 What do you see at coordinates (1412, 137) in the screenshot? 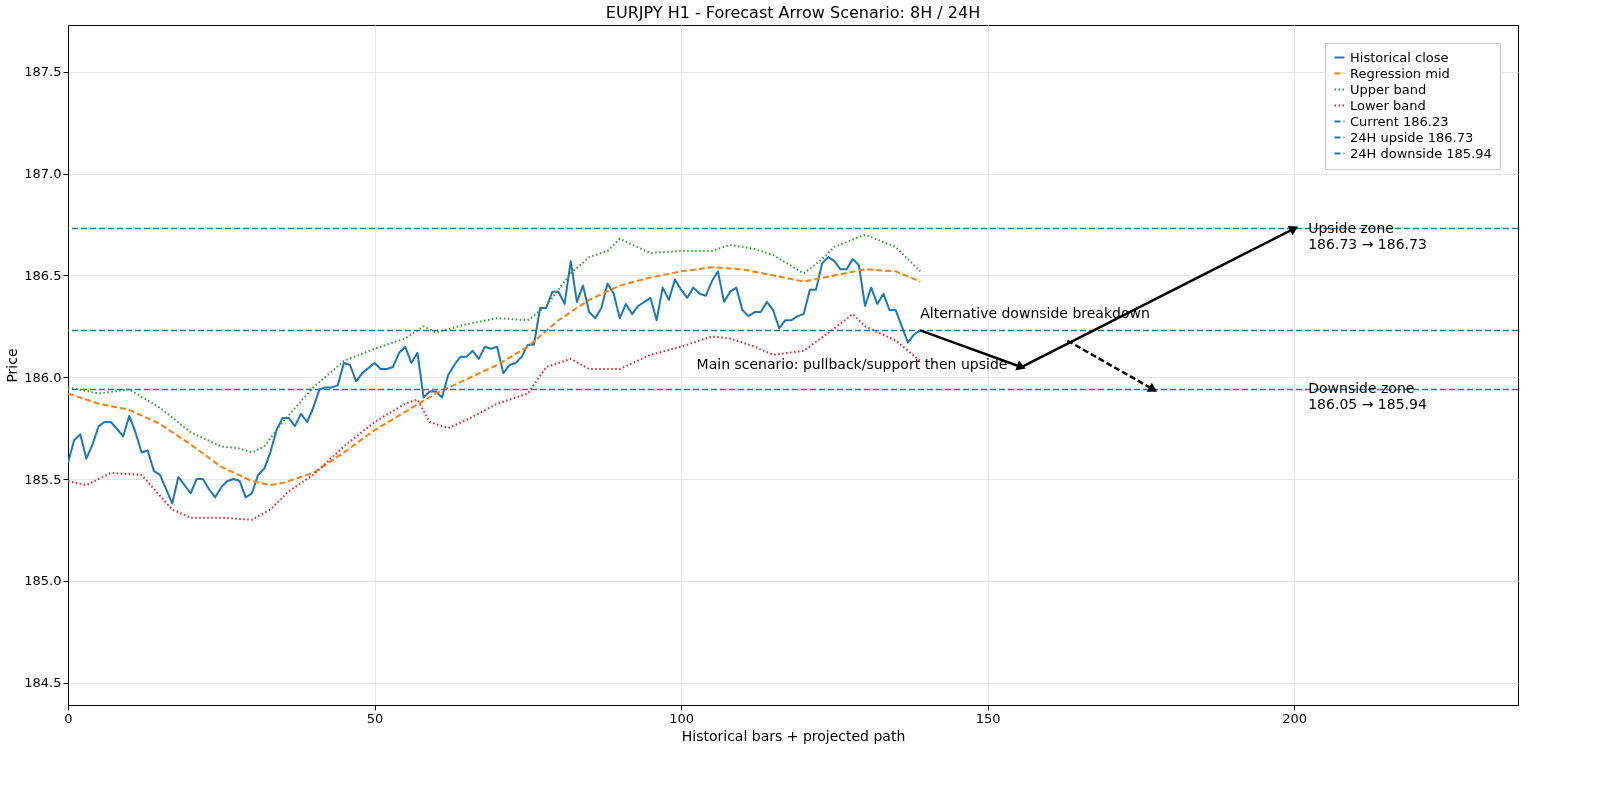
I see `legend-label: 24H upside 186.73` at bounding box center [1412, 137].